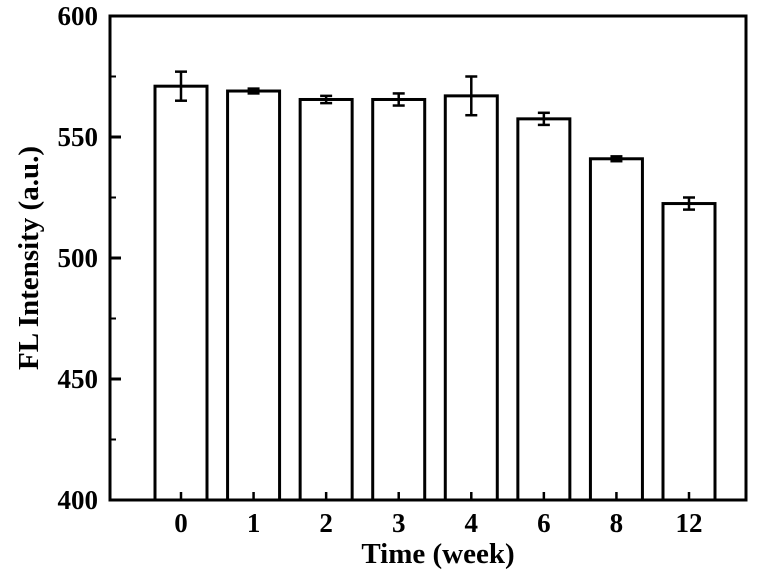 This screenshot has width=761, height=574. Describe the element at coordinates (78, 379) in the screenshot. I see `y-tick-label: 450` at that location.